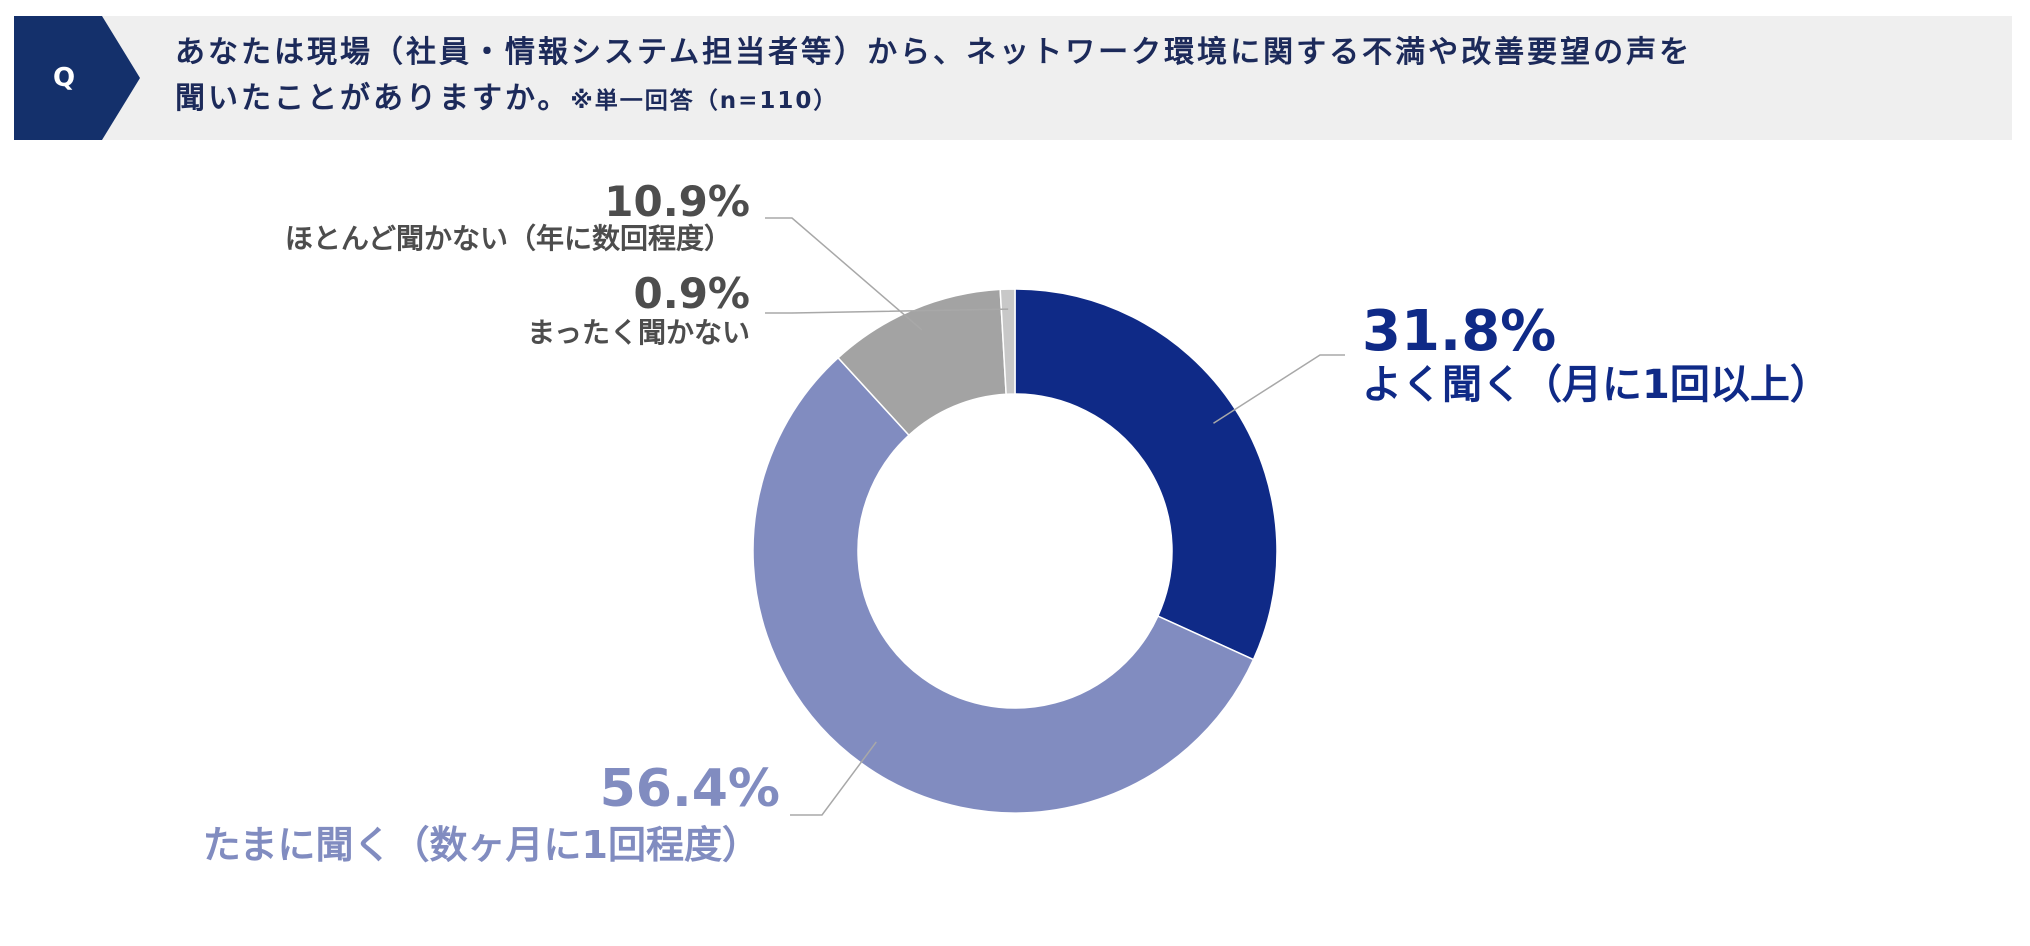  What do you see at coordinates (638, 332) in the screenshot?
I see `slice-category-label-3: まったく聞かない` at bounding box center [638, 332].